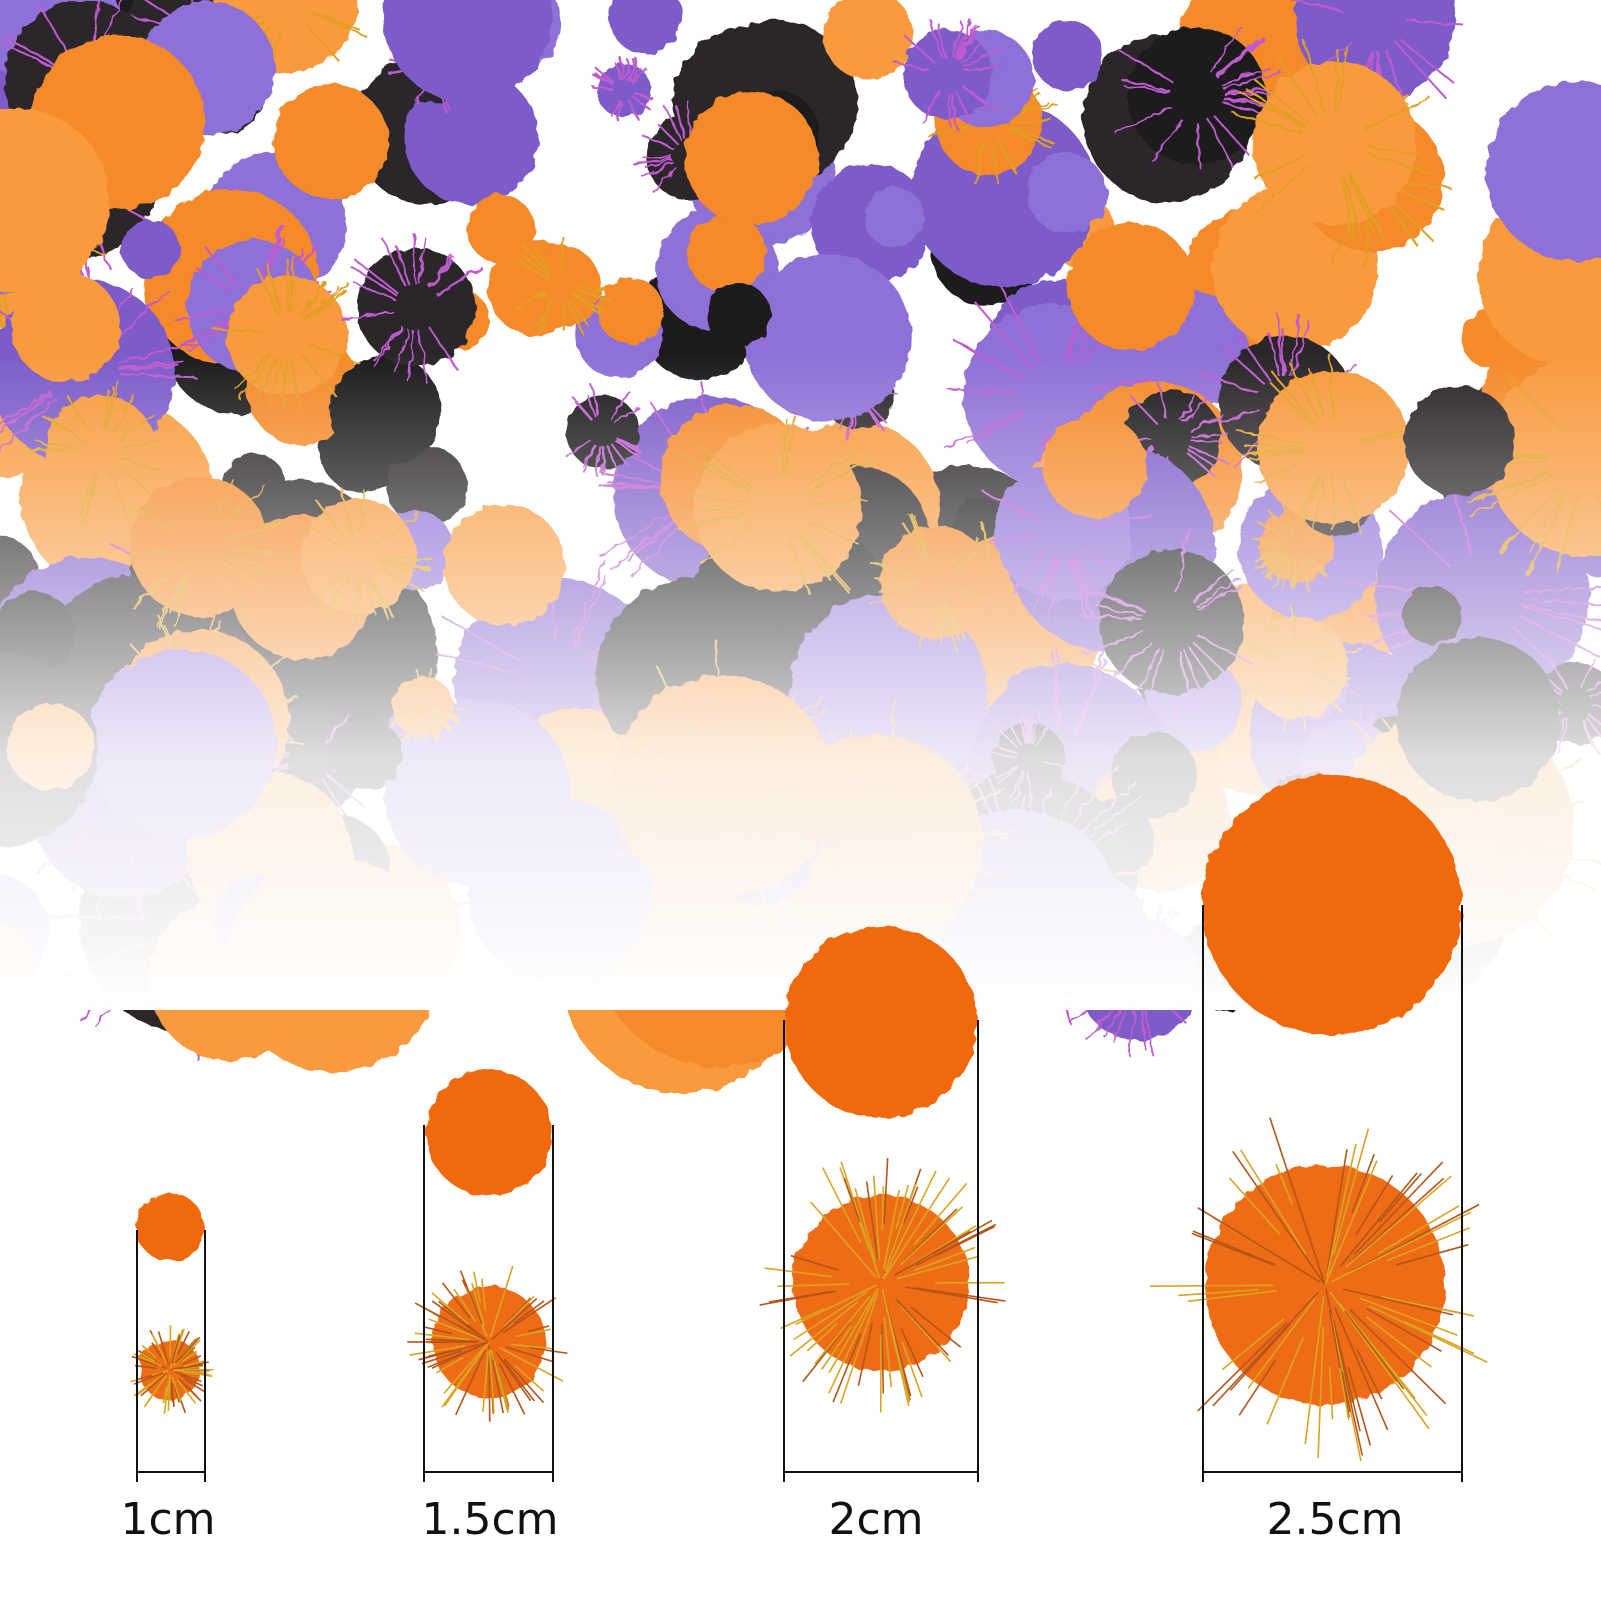 This screenshot has width=1601, height=1601. I want to click on glitter-pompom, so click(1319, 1289).